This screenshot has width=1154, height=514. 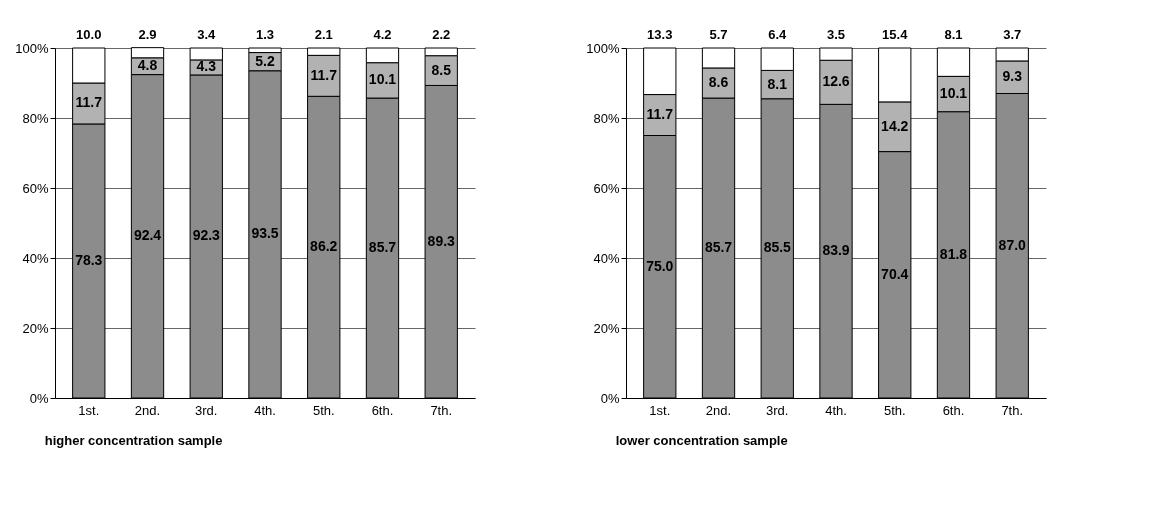 What do you see at coordinates (1012, 34) in the screenshot?
I see `data-label: 3.7` at bounding box center [1012, 34].